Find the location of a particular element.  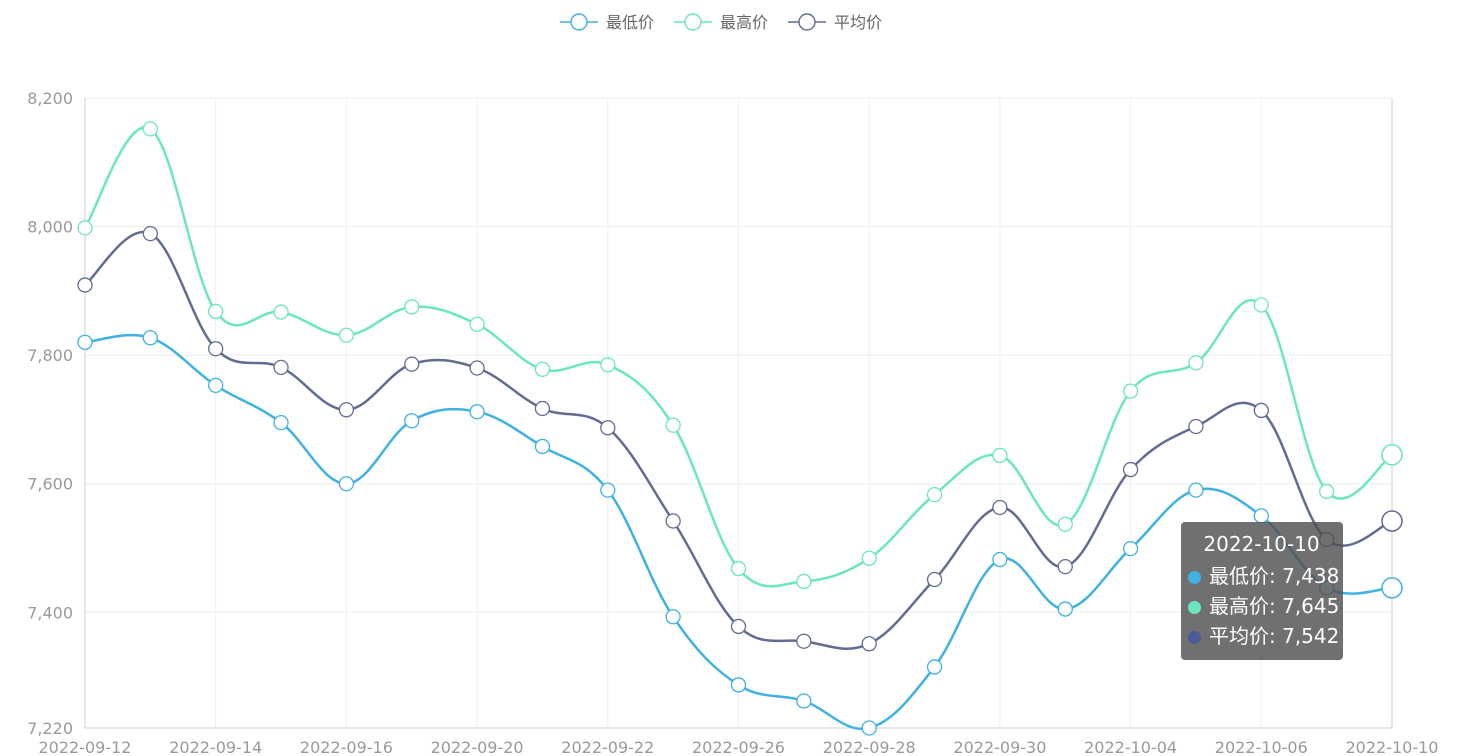

tooltip-row-avg: 平均价: 7,542 is located at coordinates (1263, 636).